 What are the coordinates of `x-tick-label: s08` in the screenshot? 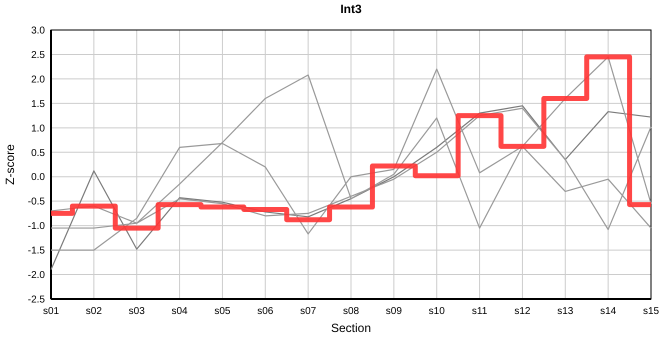 It's located at (351, 311).